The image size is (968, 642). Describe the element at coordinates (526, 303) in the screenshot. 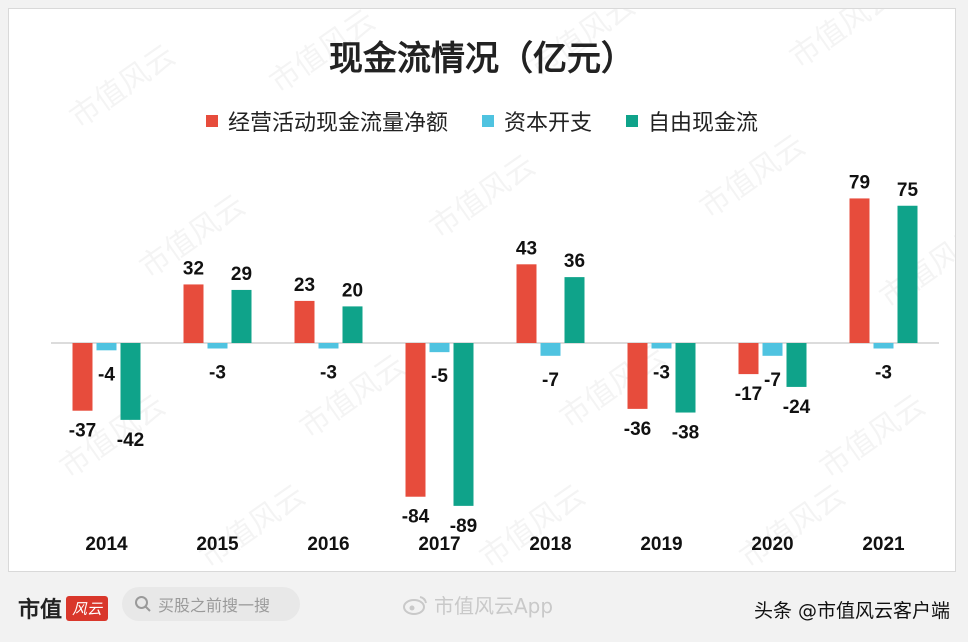

I see `bar-经营活动现金流量净额-2018` at that location.